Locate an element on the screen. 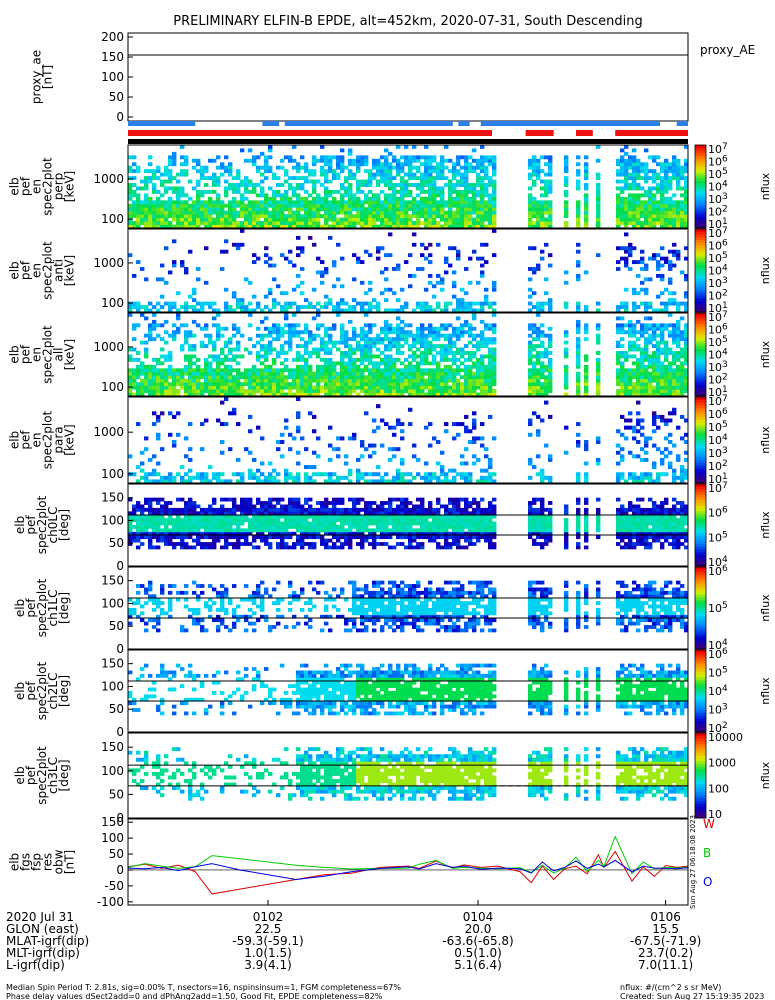  y-axis-label: elbpefenspec2plotall[keV] is located at coordinates (42, 354).